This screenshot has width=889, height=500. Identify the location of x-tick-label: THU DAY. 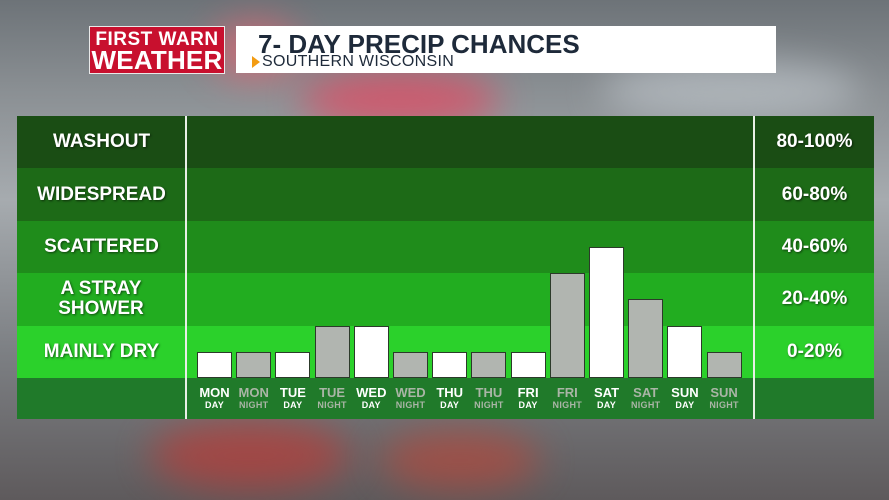
(450, 398).